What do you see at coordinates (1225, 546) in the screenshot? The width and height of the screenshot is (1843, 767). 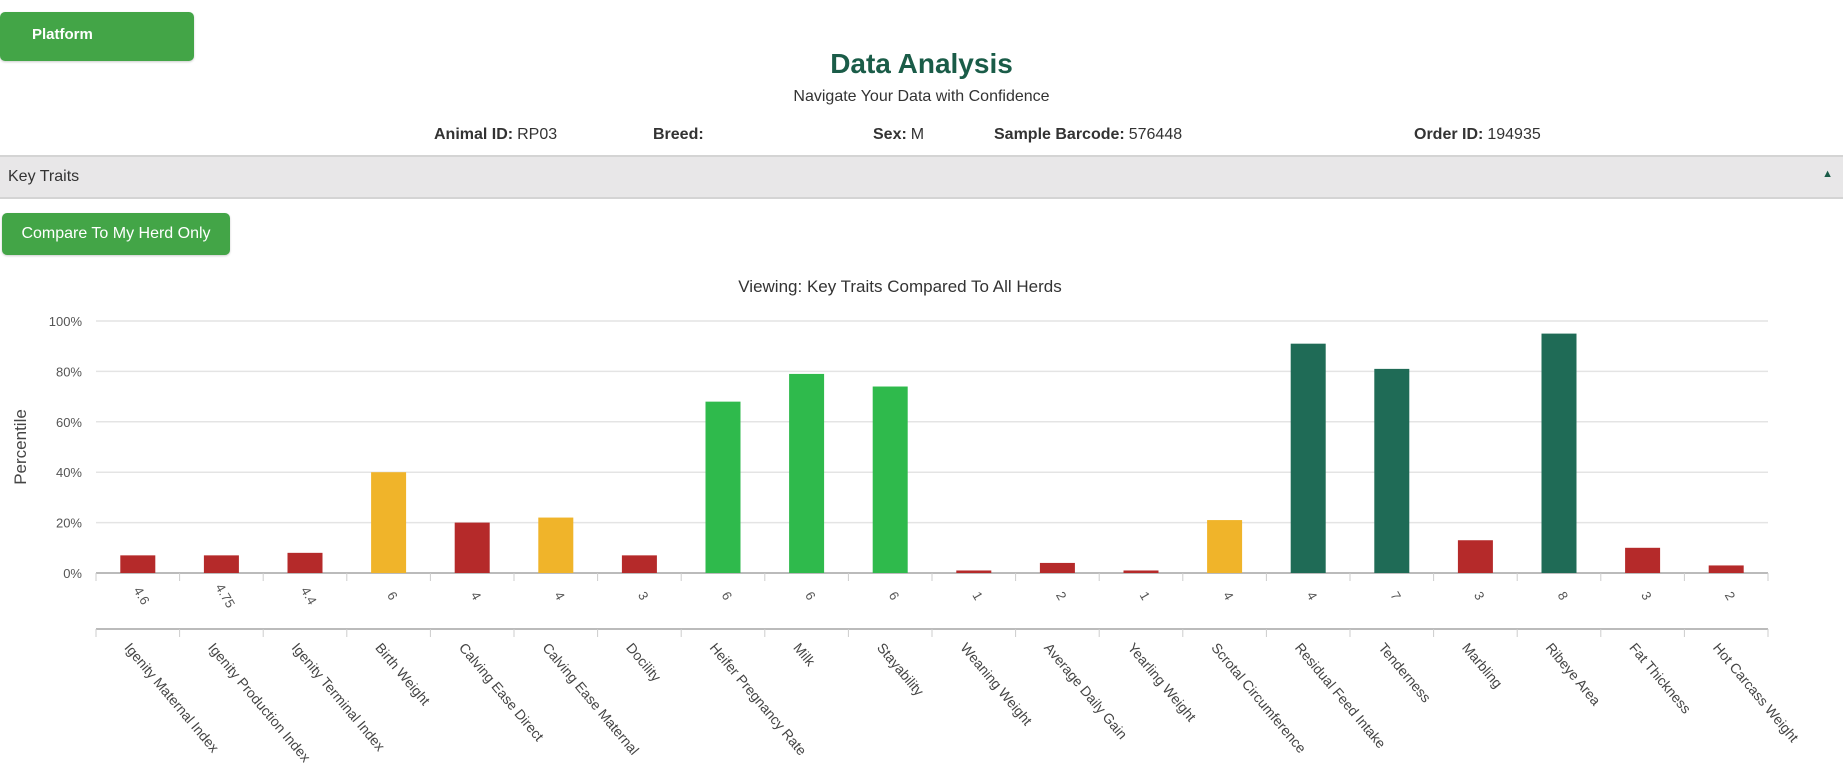 I see `bar-scrotal-circumference` at bounding box center [1225, 546].